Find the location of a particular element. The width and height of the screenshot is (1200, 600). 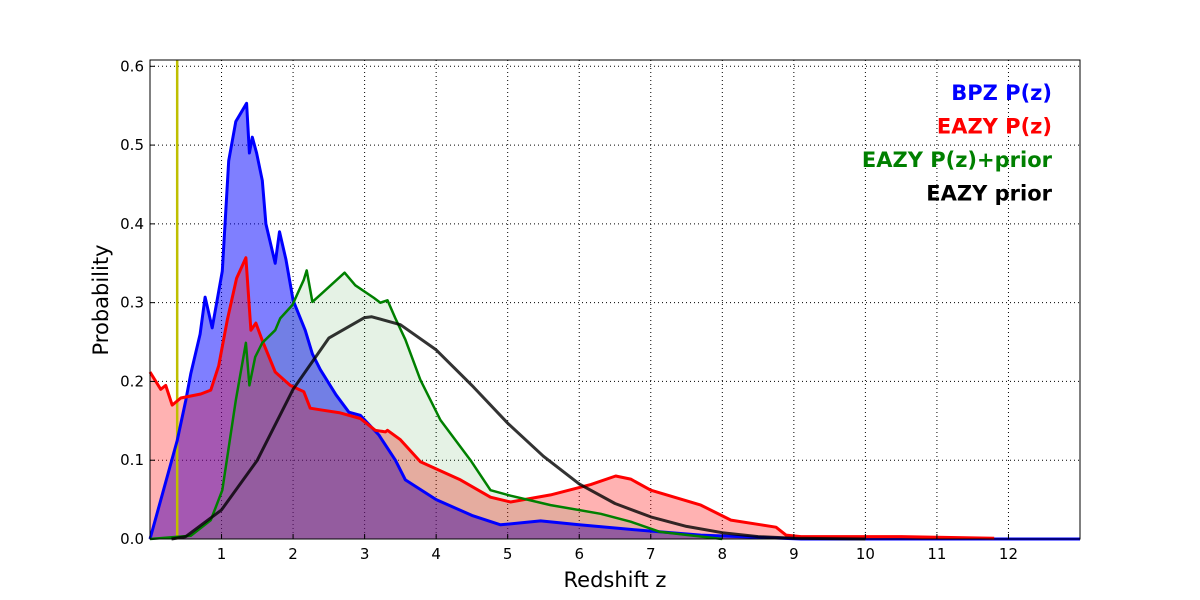

y-tick-label: 0.1 is located at coordinates (132, 460).